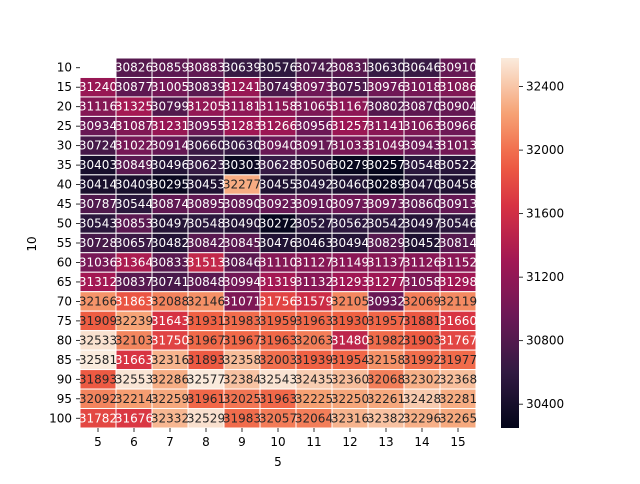  Describe the element at coordinates (170, 301) in the screenshot. I see `cell-label: 32088` at that location.